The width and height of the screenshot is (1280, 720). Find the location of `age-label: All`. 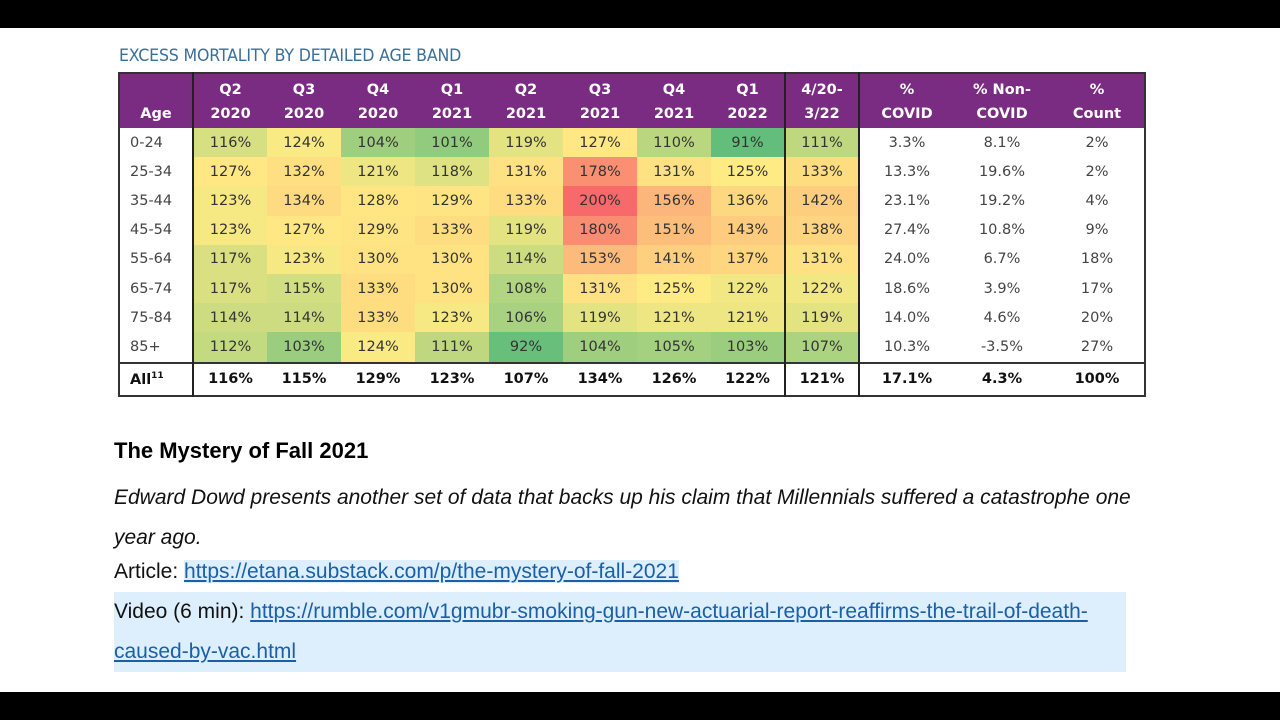

age-label: All is located at coordinates (141, 379).